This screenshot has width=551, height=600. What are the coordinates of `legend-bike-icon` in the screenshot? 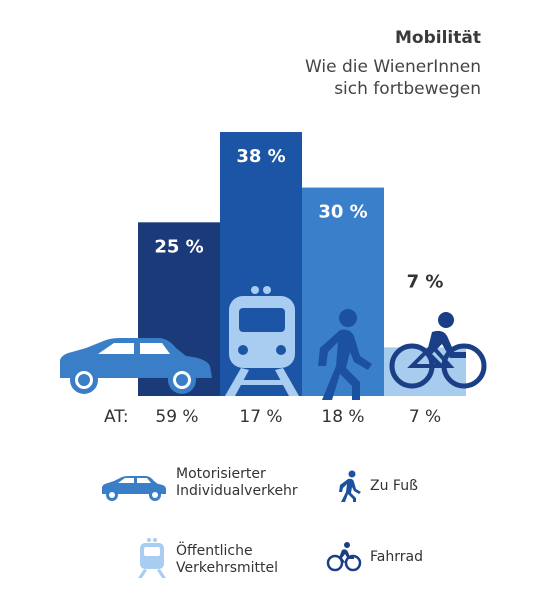 It's located at (344, 557).